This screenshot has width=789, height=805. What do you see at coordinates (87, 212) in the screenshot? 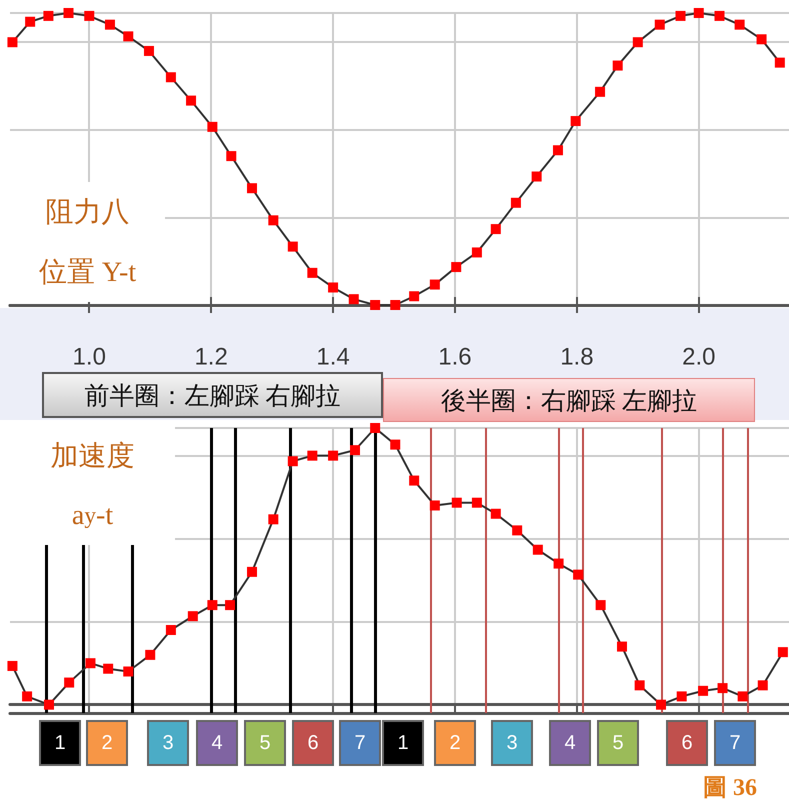
I see `annotation: 阻力八` at bounding box center [87, 212].